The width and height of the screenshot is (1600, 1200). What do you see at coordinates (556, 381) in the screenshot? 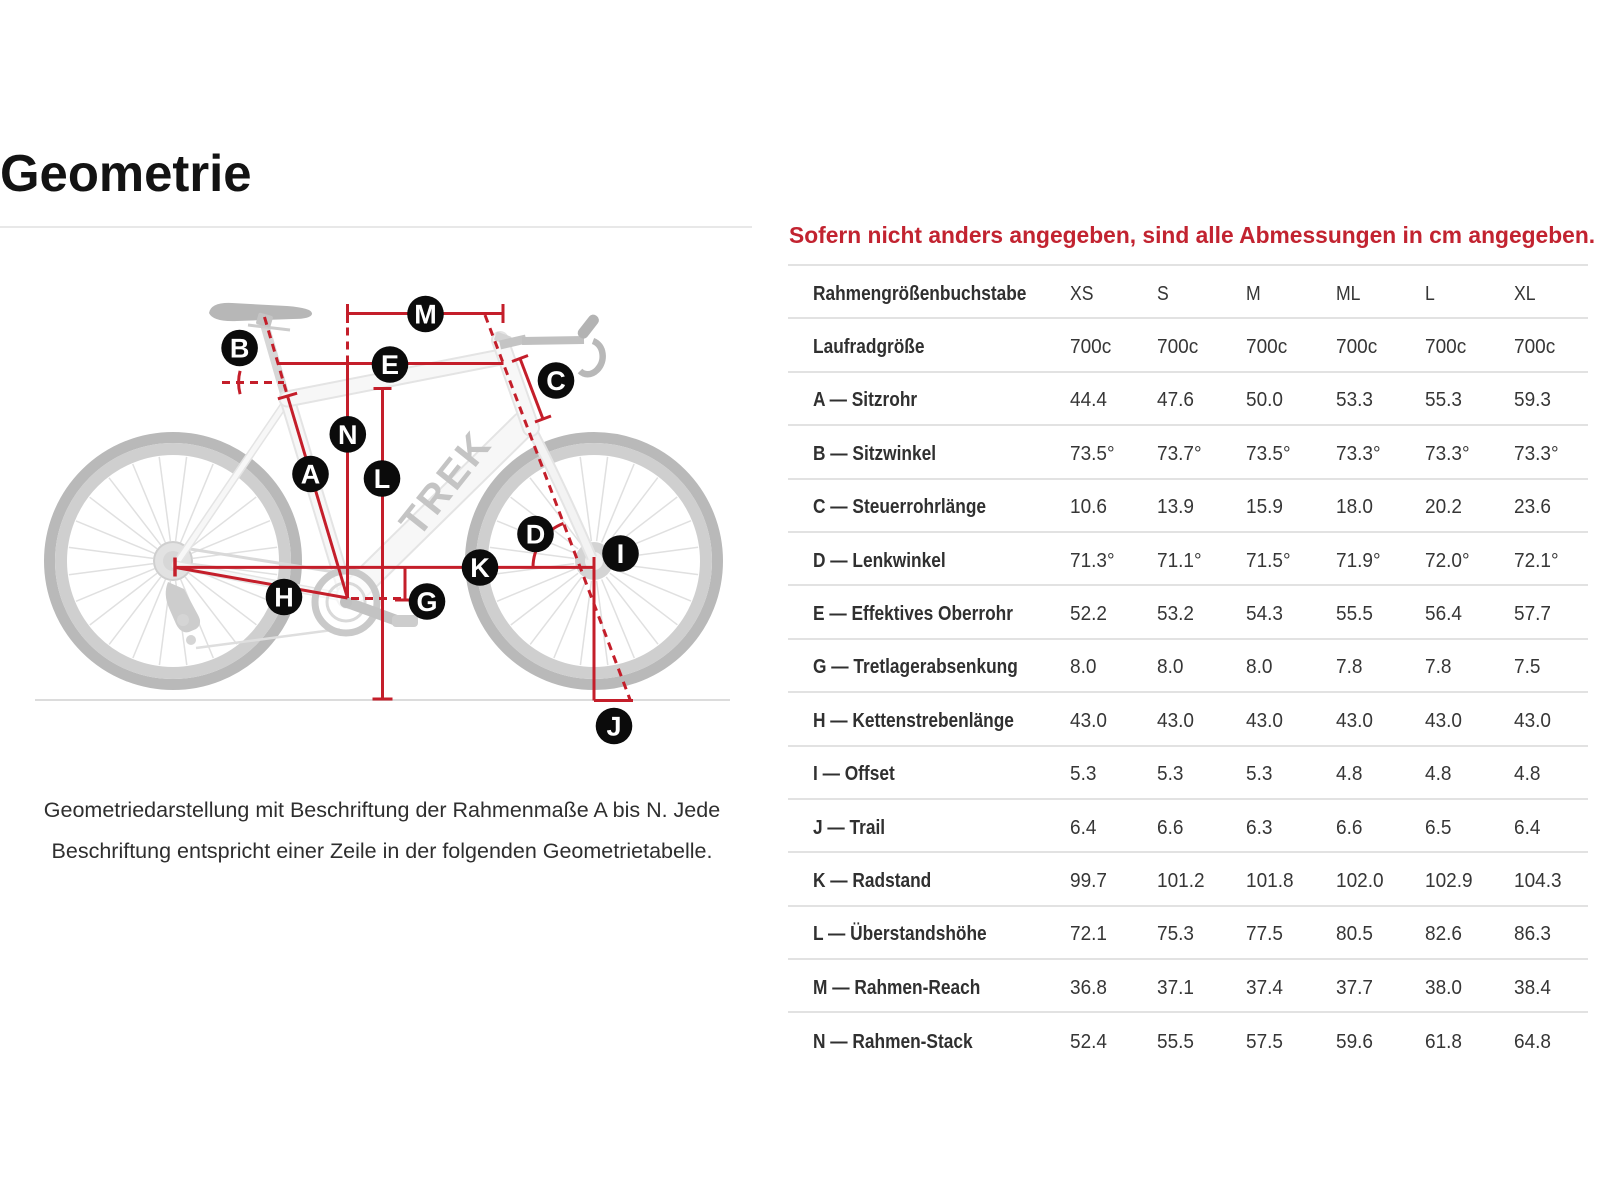
I see `svg-text: C` at bounding box center [556, 381].